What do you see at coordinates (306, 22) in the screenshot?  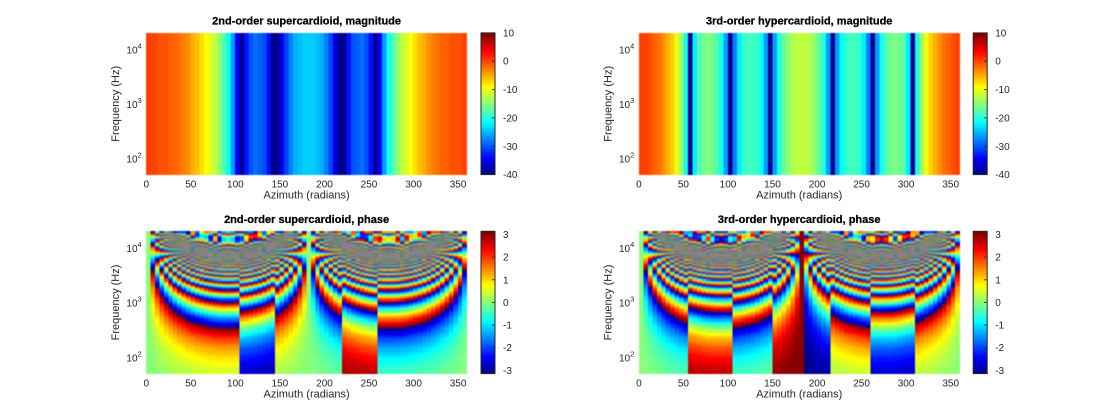 I see `svg-text:2nd-order supercardioid, magni: 2nd-order supercardioid, magnitude` at bounding box center [306, 22].